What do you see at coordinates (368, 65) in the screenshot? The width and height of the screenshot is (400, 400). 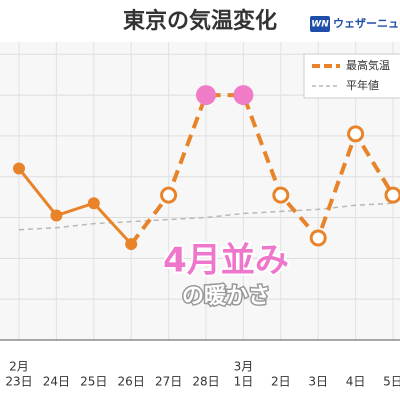 I see `legend-label: 最高気温` at bounding box center [368, 65].